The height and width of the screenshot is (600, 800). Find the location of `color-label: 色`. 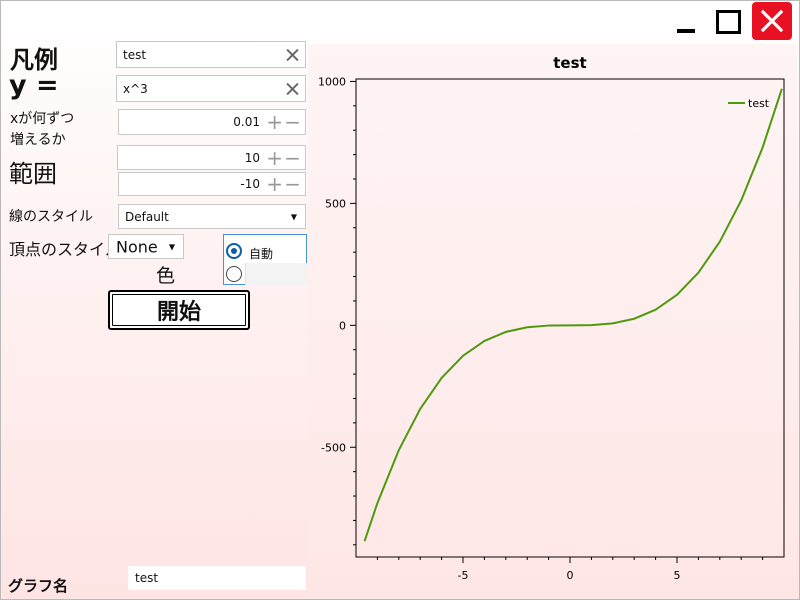

color-label: 色 is located at coordinates (166, 276).